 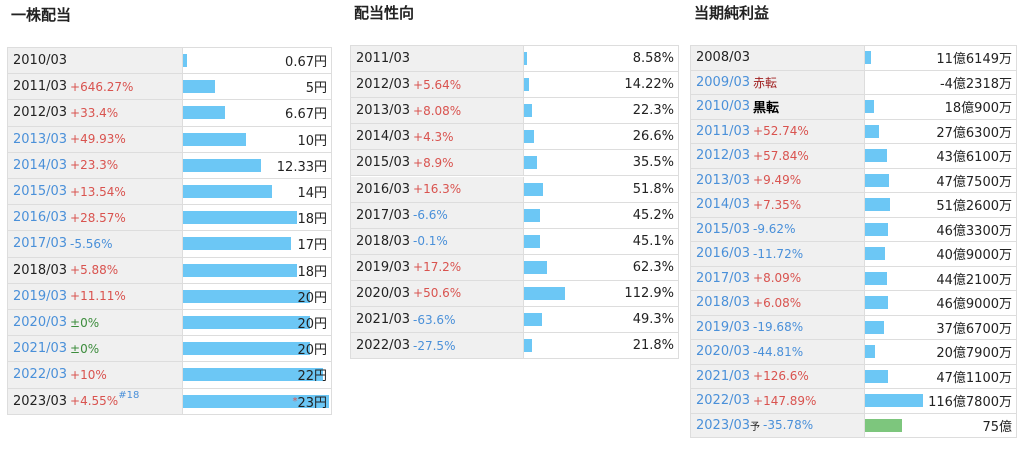 I want to click on value-cell: 14円, so click(x=257, y=191).